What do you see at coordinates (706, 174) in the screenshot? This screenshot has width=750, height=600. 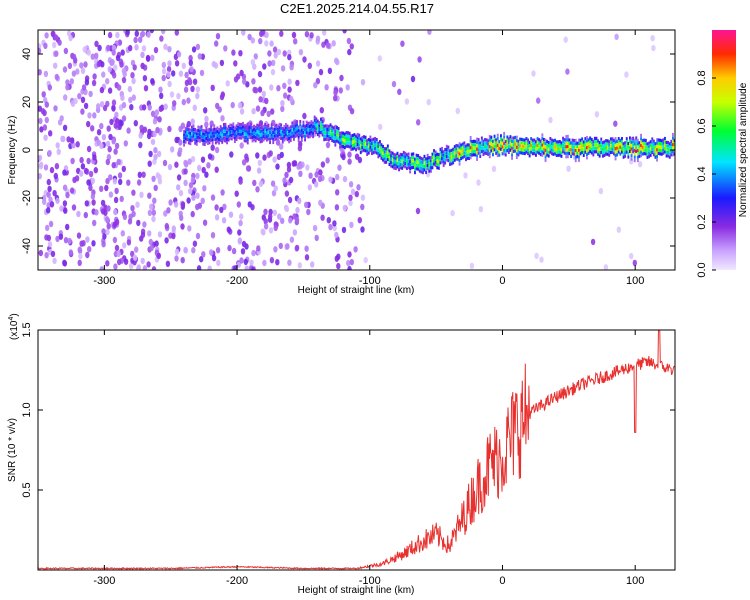 I see `colorbar-ticks: 0.00.20.40.60.8` at bounding box center [706, 174].